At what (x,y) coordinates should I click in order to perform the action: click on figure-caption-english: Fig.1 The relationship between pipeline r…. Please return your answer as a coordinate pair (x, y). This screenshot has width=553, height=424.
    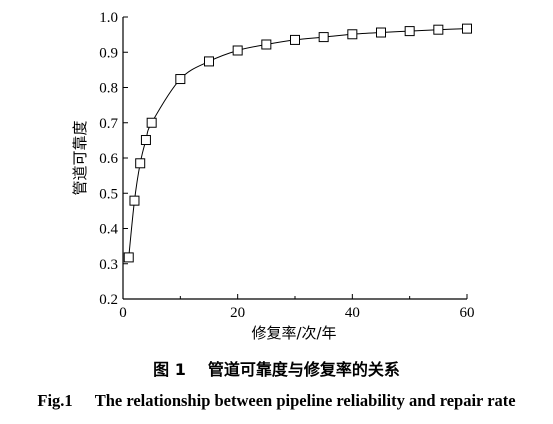
    Looking at the image, I should click on (276, 401).